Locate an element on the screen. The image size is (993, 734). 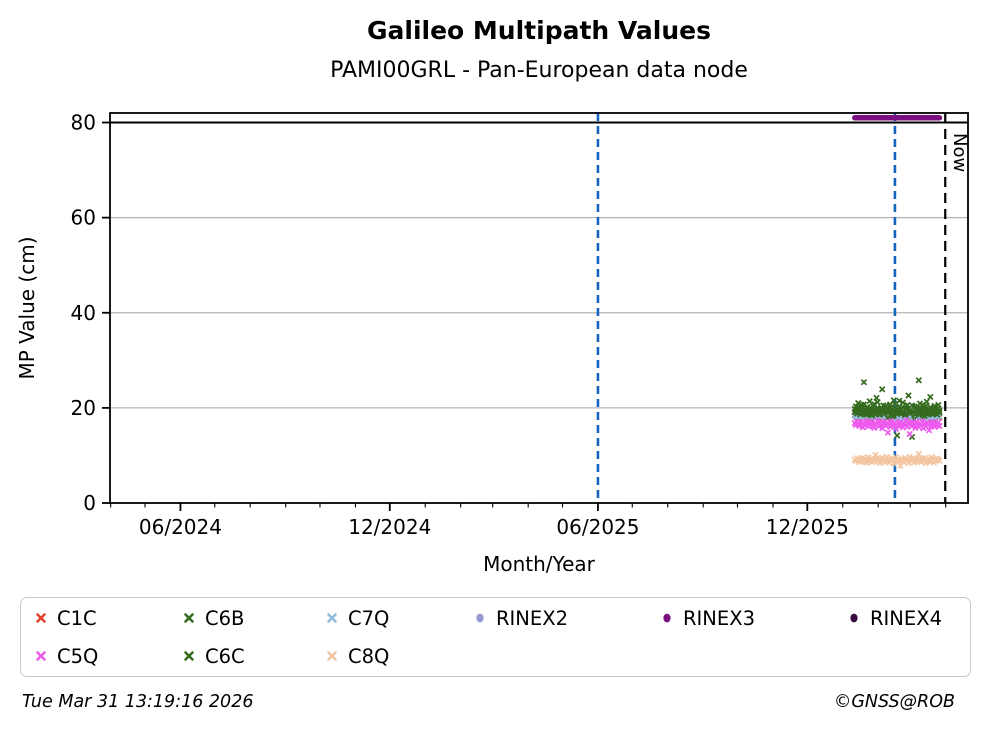
series-c8q is located at coordinates (897, 460).